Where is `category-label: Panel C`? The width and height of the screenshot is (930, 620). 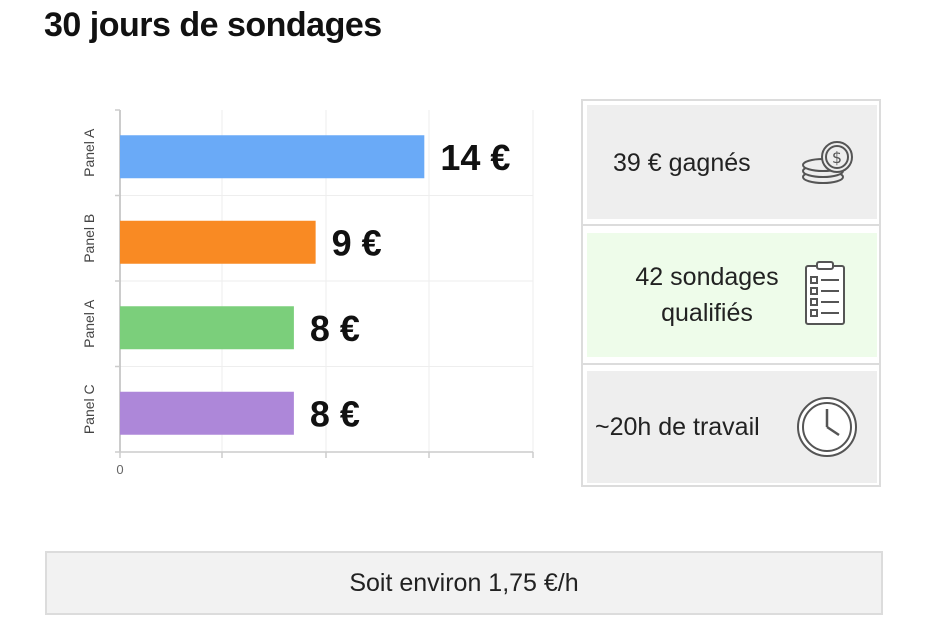 category-label: Panel C is located at coordinates (89, 409).